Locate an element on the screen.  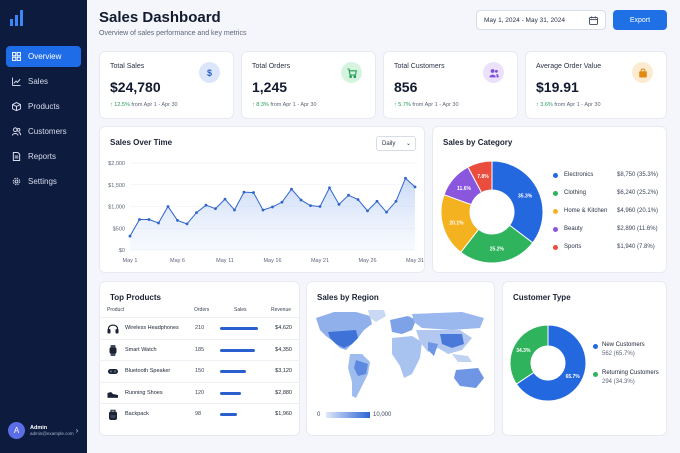
world-map is located at coordinates (401, 358).